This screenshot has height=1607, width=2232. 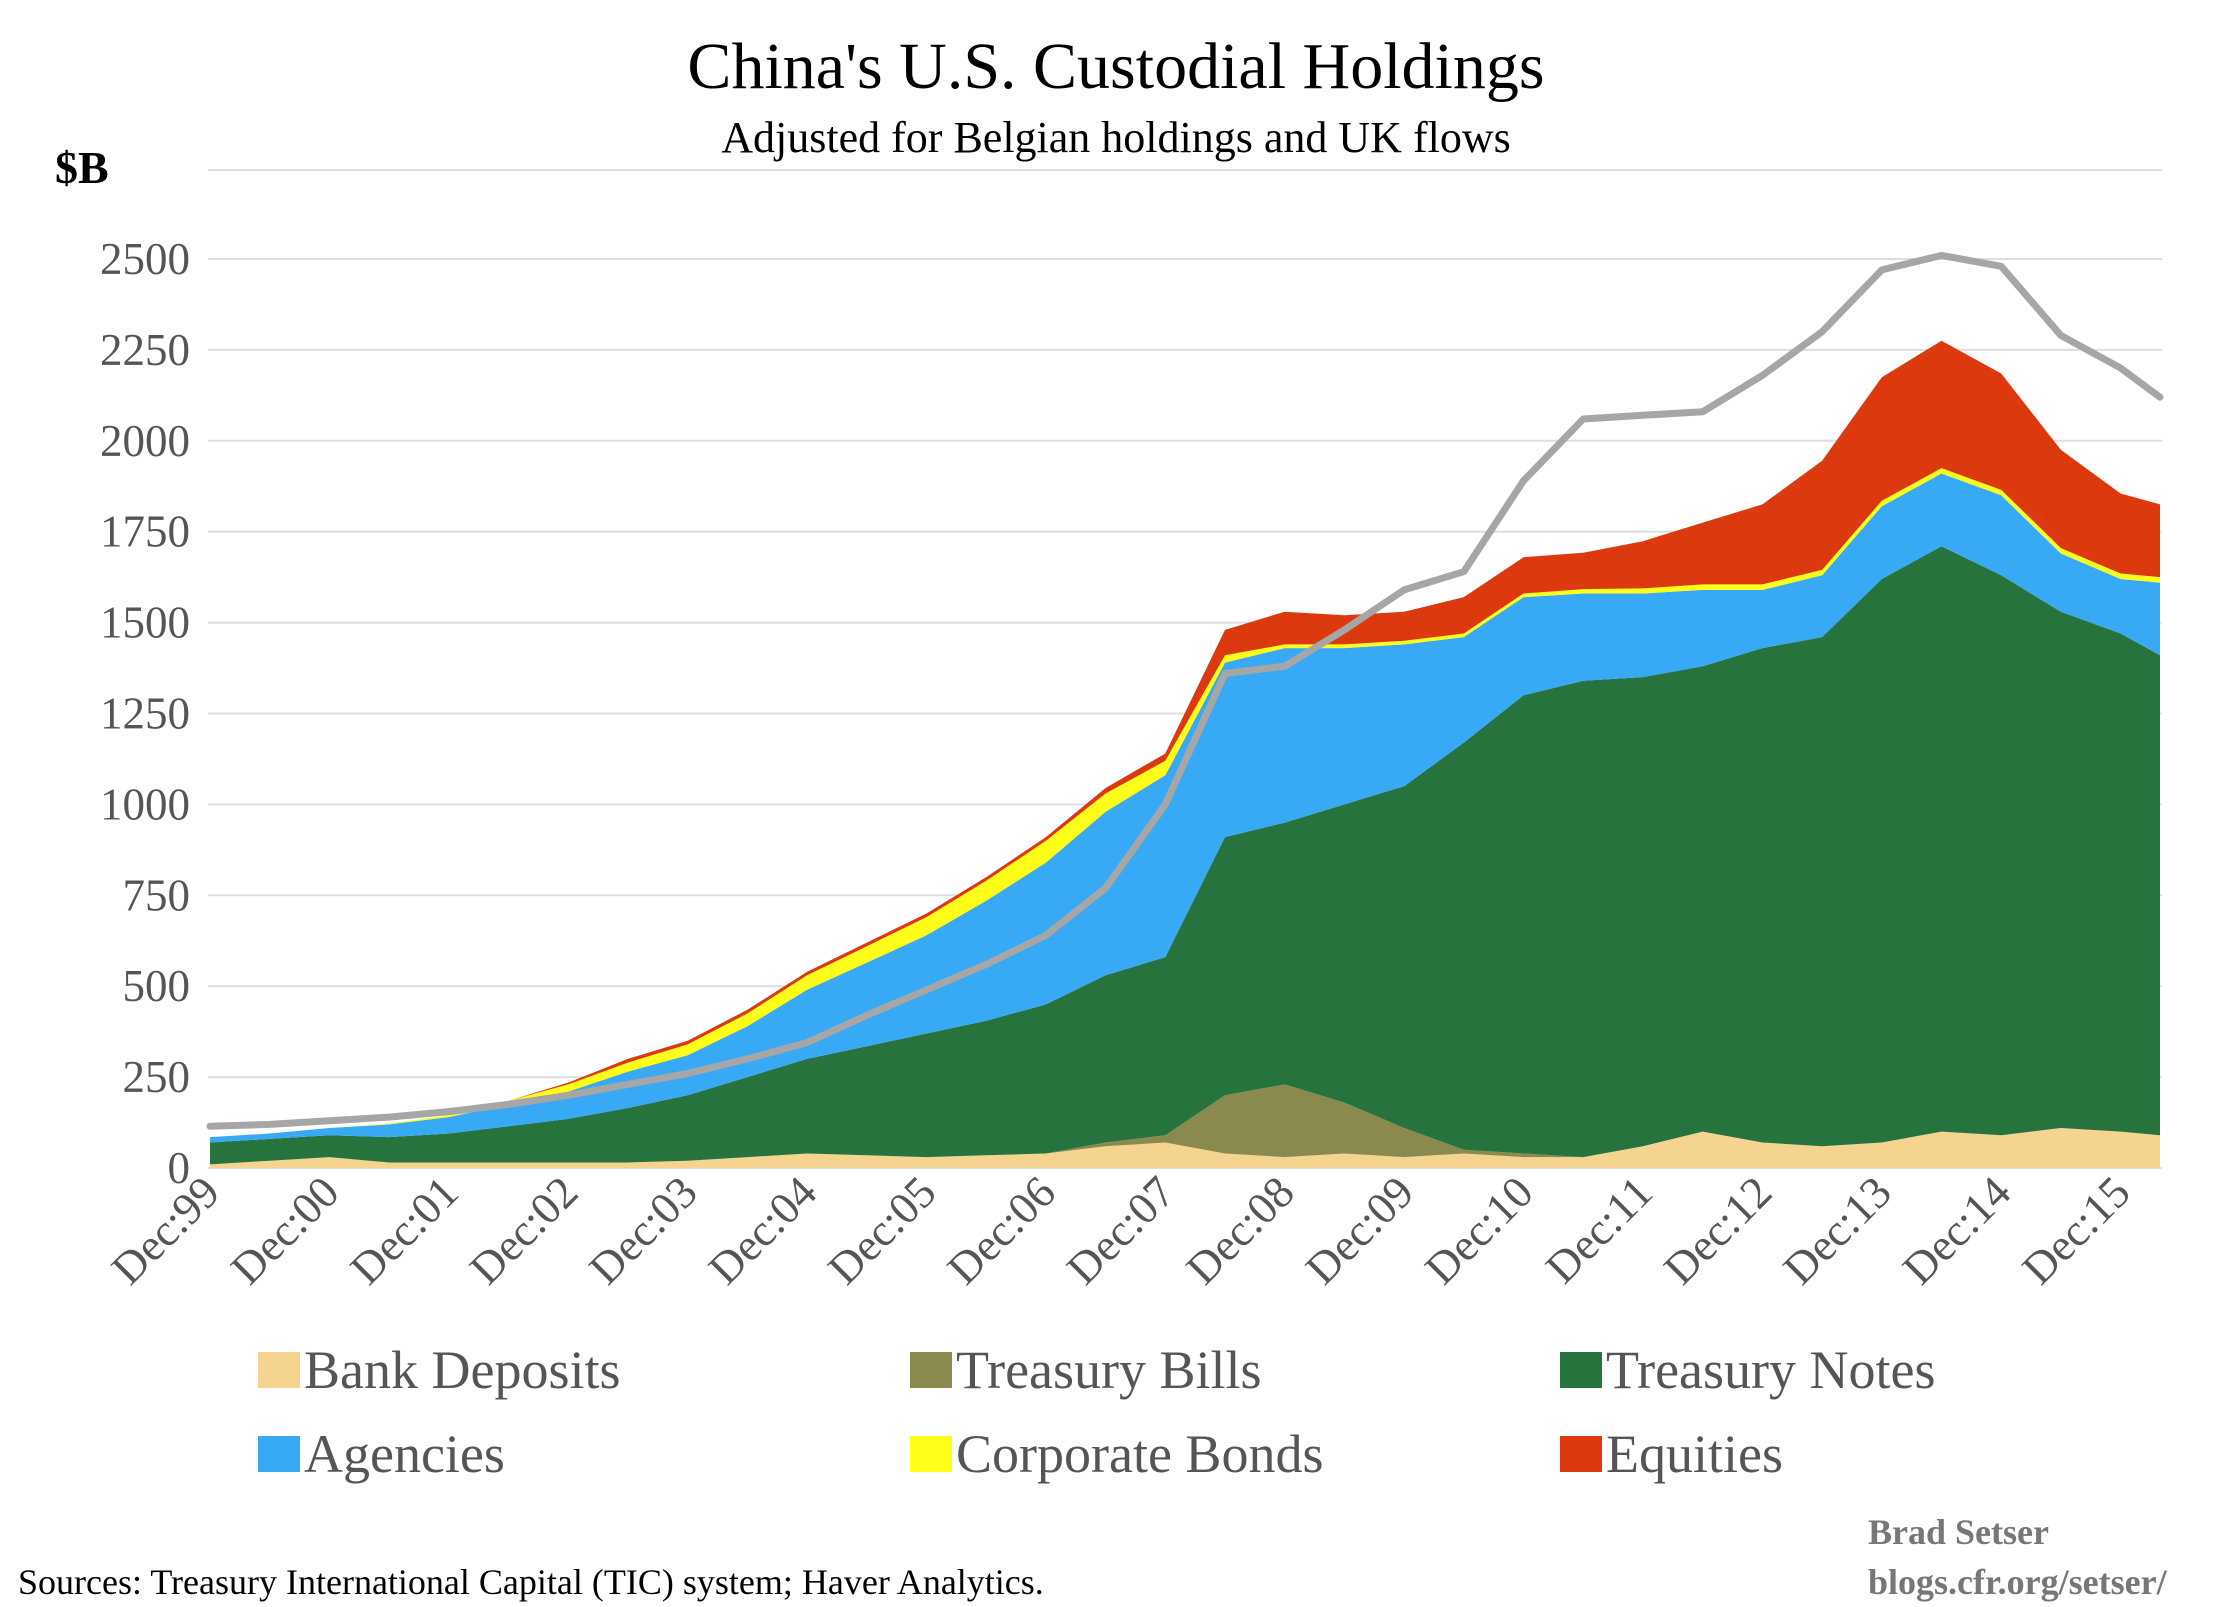 I want to click on y-tick-label: 750, so click(x=157, y=895).